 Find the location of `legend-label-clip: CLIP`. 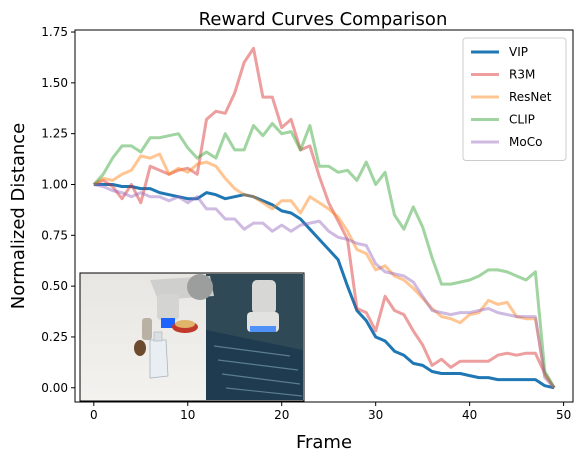

legend-label-clip: CLIP is located at coordinates (522, 120).